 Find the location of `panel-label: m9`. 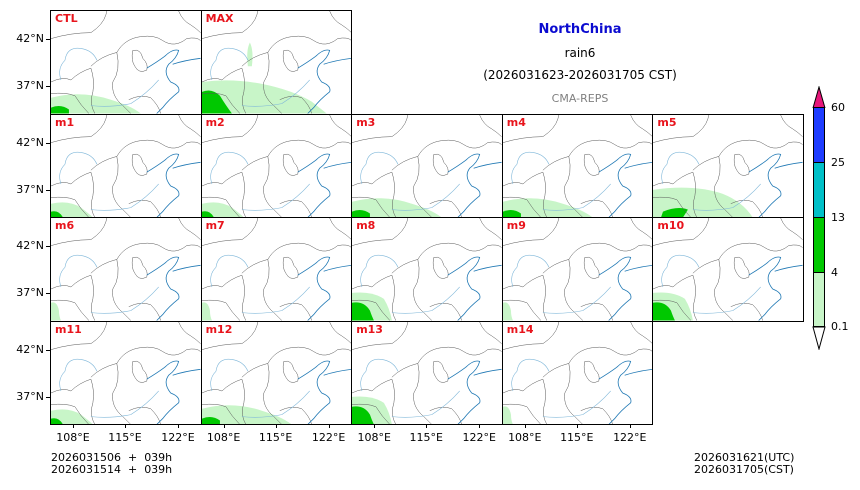

panel-label: m9 is located at coordinates (516, 225).